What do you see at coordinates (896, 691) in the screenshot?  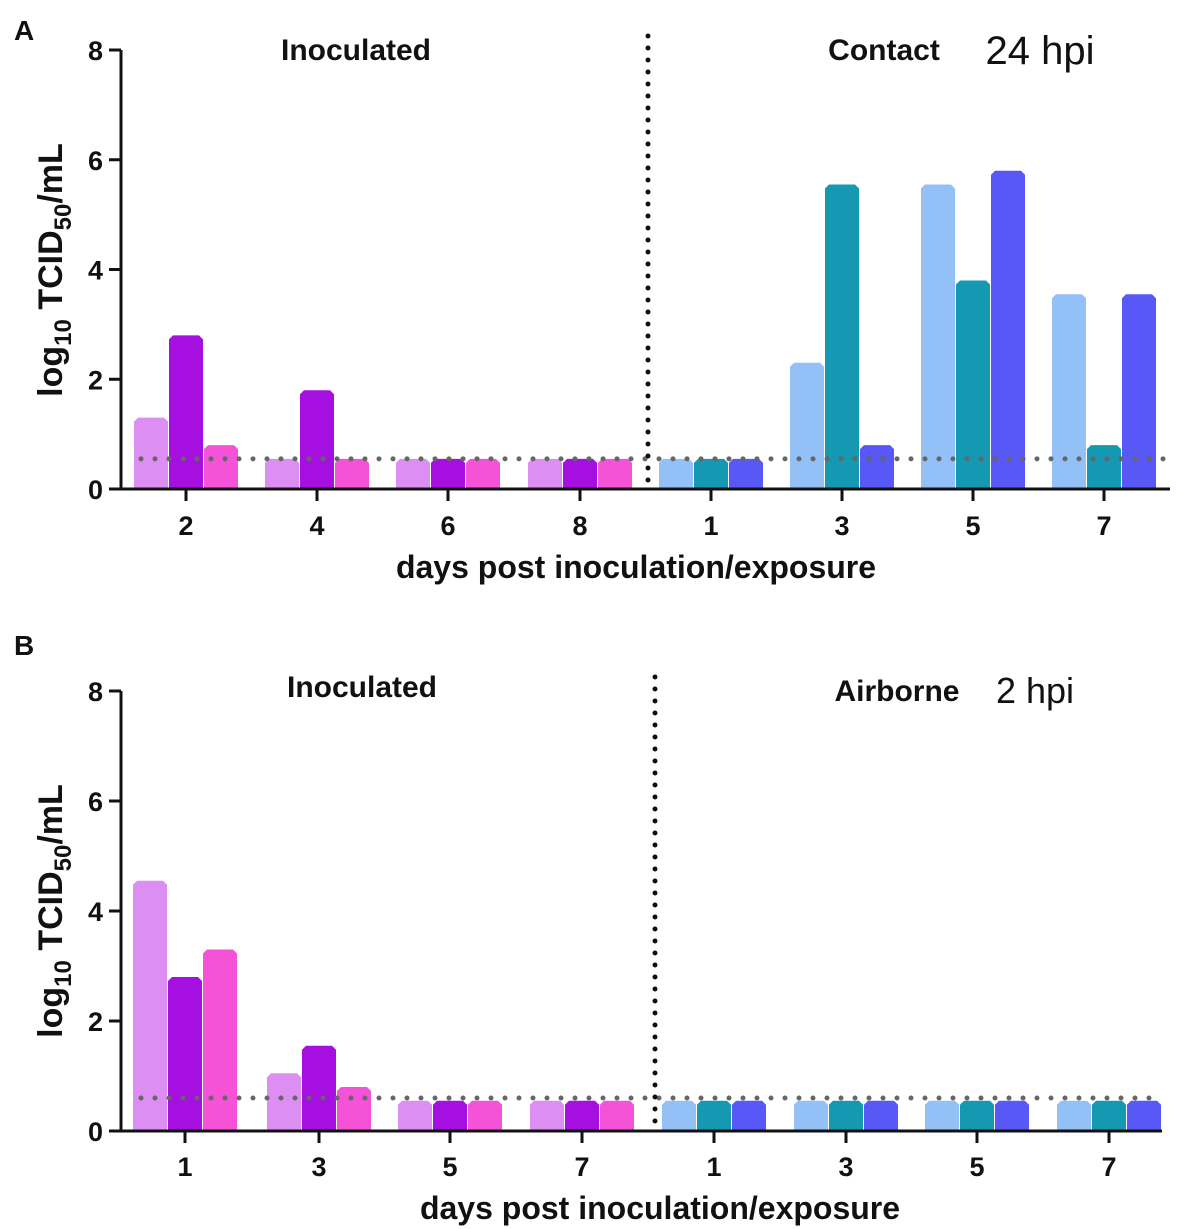 I see `right-group-title: Airborne` at bounding box center [896, 691].